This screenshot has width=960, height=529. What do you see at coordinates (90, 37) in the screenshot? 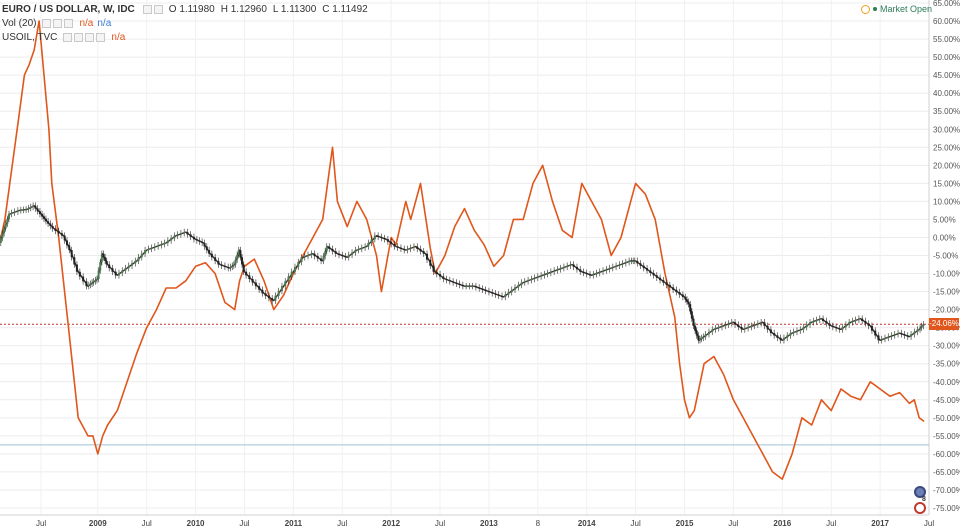
I see `move-icon` at bounding box center [90, 37].